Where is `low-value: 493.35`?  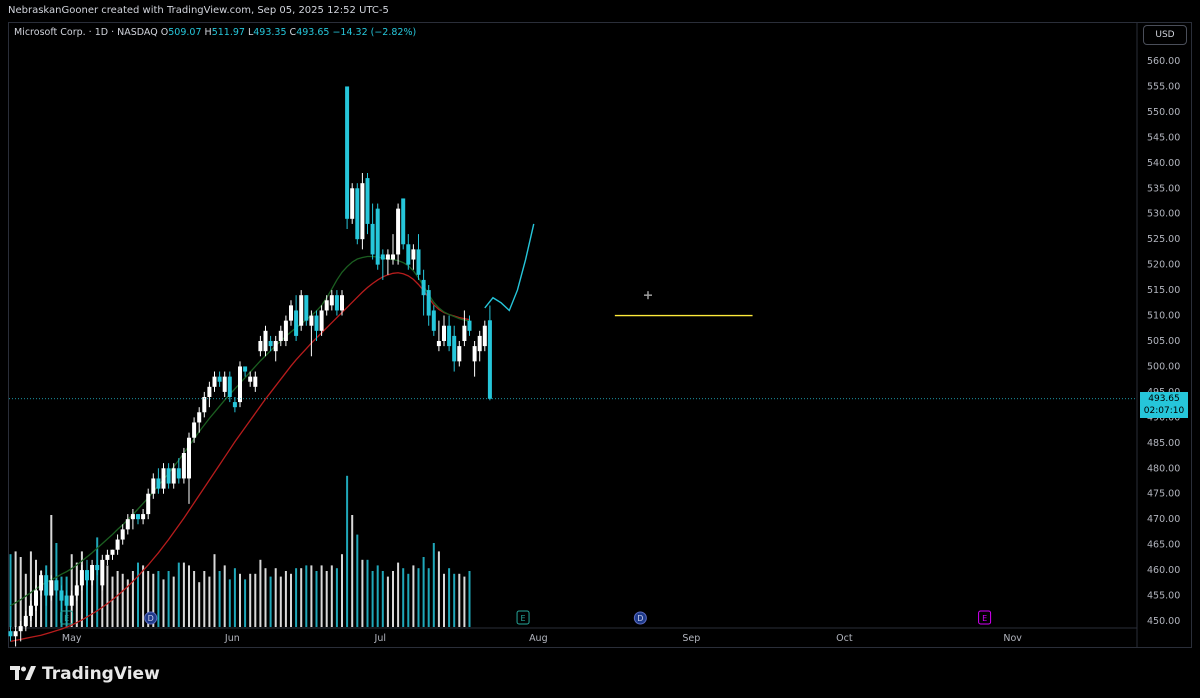
low-value: 493.35 is located at coordinates (270, 32).